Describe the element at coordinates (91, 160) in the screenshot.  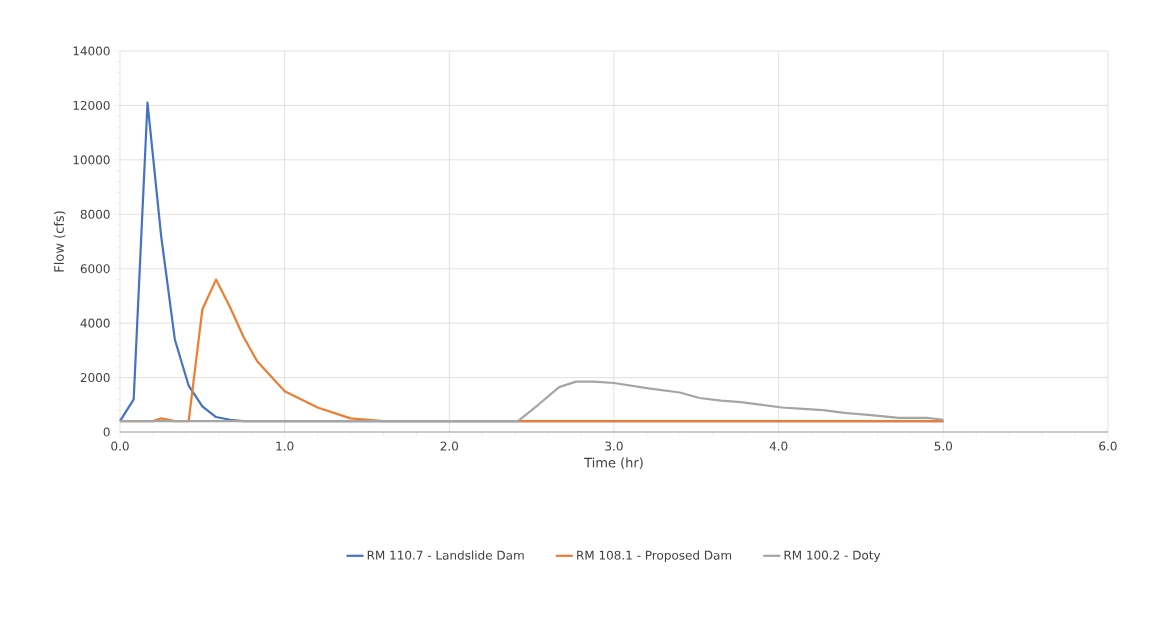
I see `y-tick-label: 10000` at that location.